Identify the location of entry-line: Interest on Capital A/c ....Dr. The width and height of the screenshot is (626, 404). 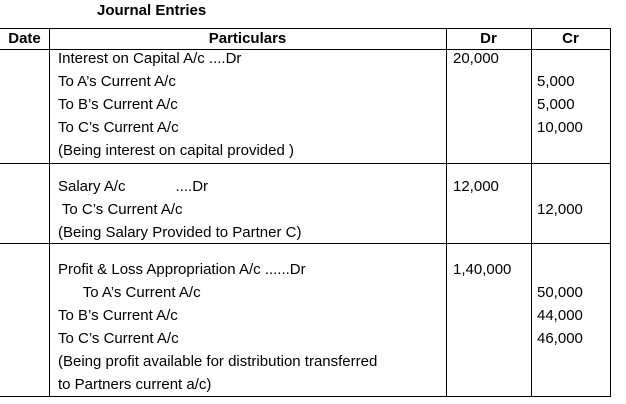
(150, 58).